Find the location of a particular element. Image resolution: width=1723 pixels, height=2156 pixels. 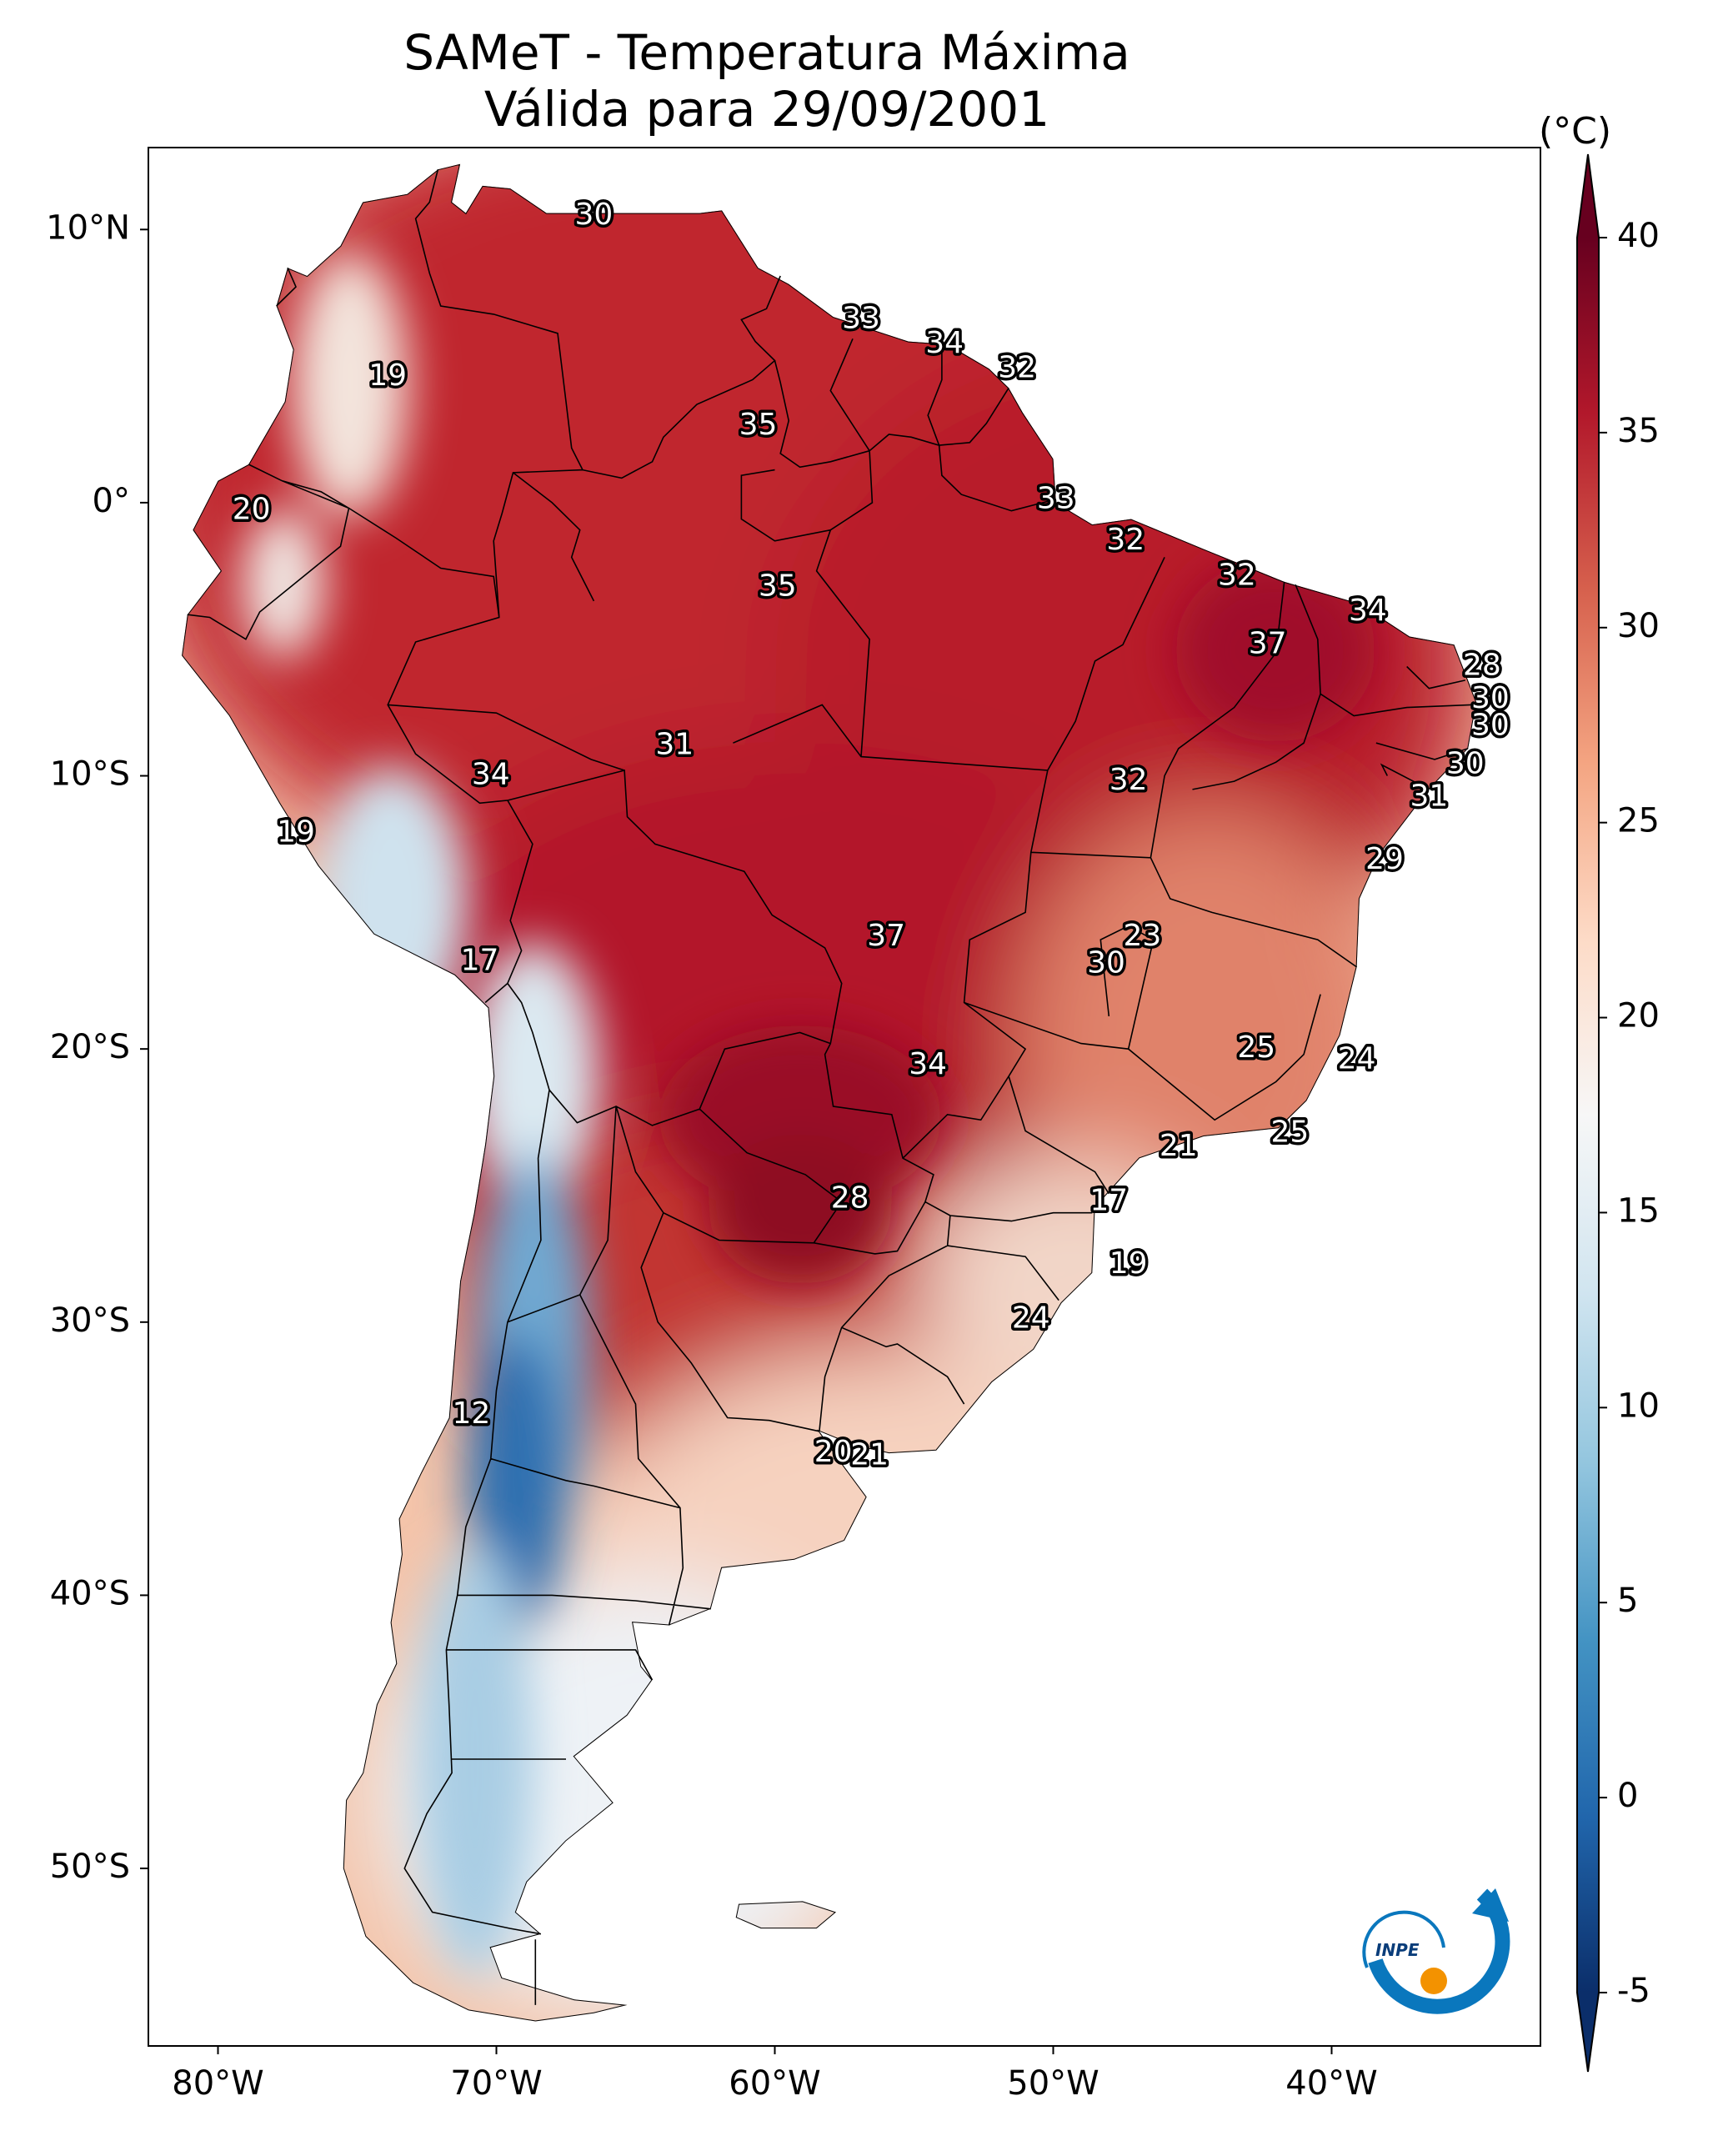

y-tick-label: 10°S is located at coordinates (90, 774).